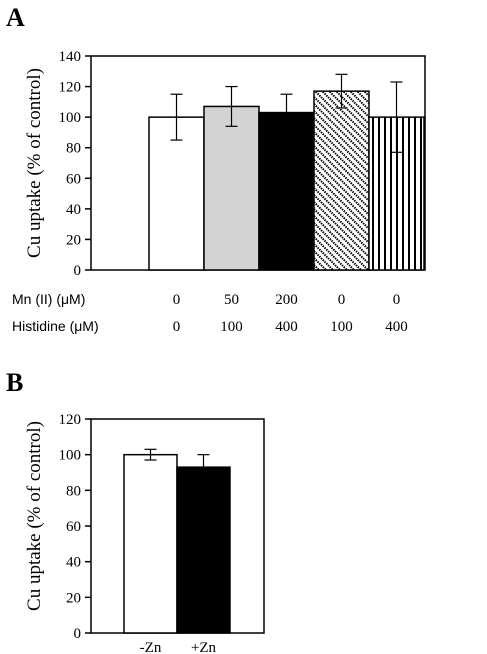 The image size is (487, 654). I want to click on x-tick-label: +Zn, so click(204, 647).